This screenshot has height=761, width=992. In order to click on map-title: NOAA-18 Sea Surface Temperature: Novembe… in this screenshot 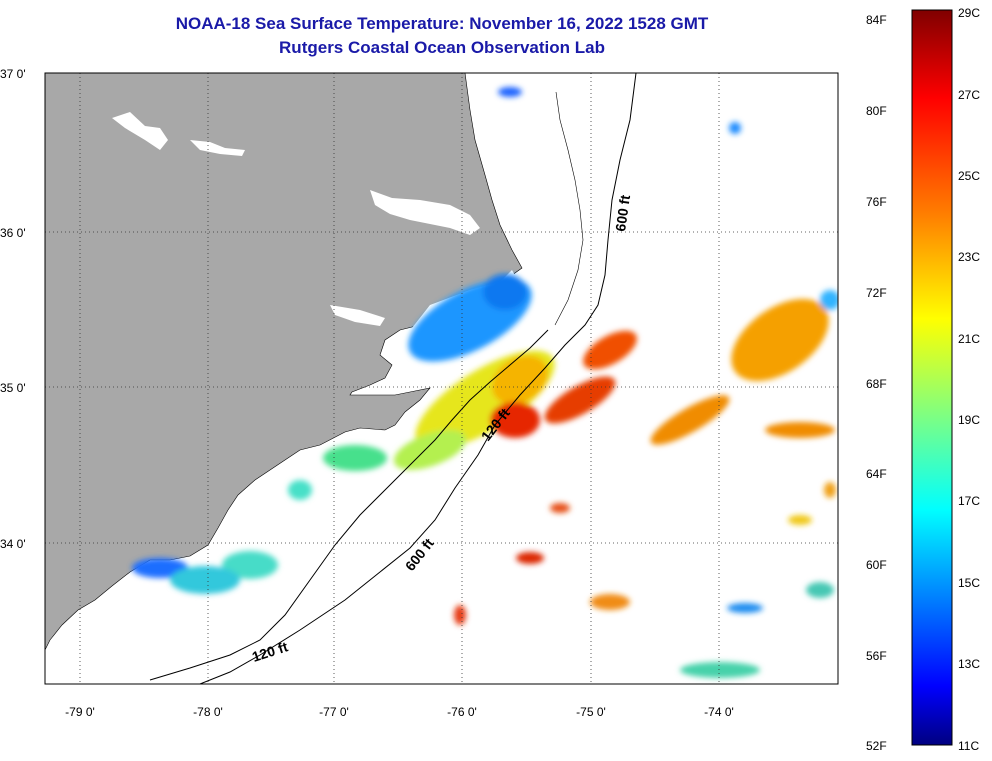, I will do `click(442, 23)`.